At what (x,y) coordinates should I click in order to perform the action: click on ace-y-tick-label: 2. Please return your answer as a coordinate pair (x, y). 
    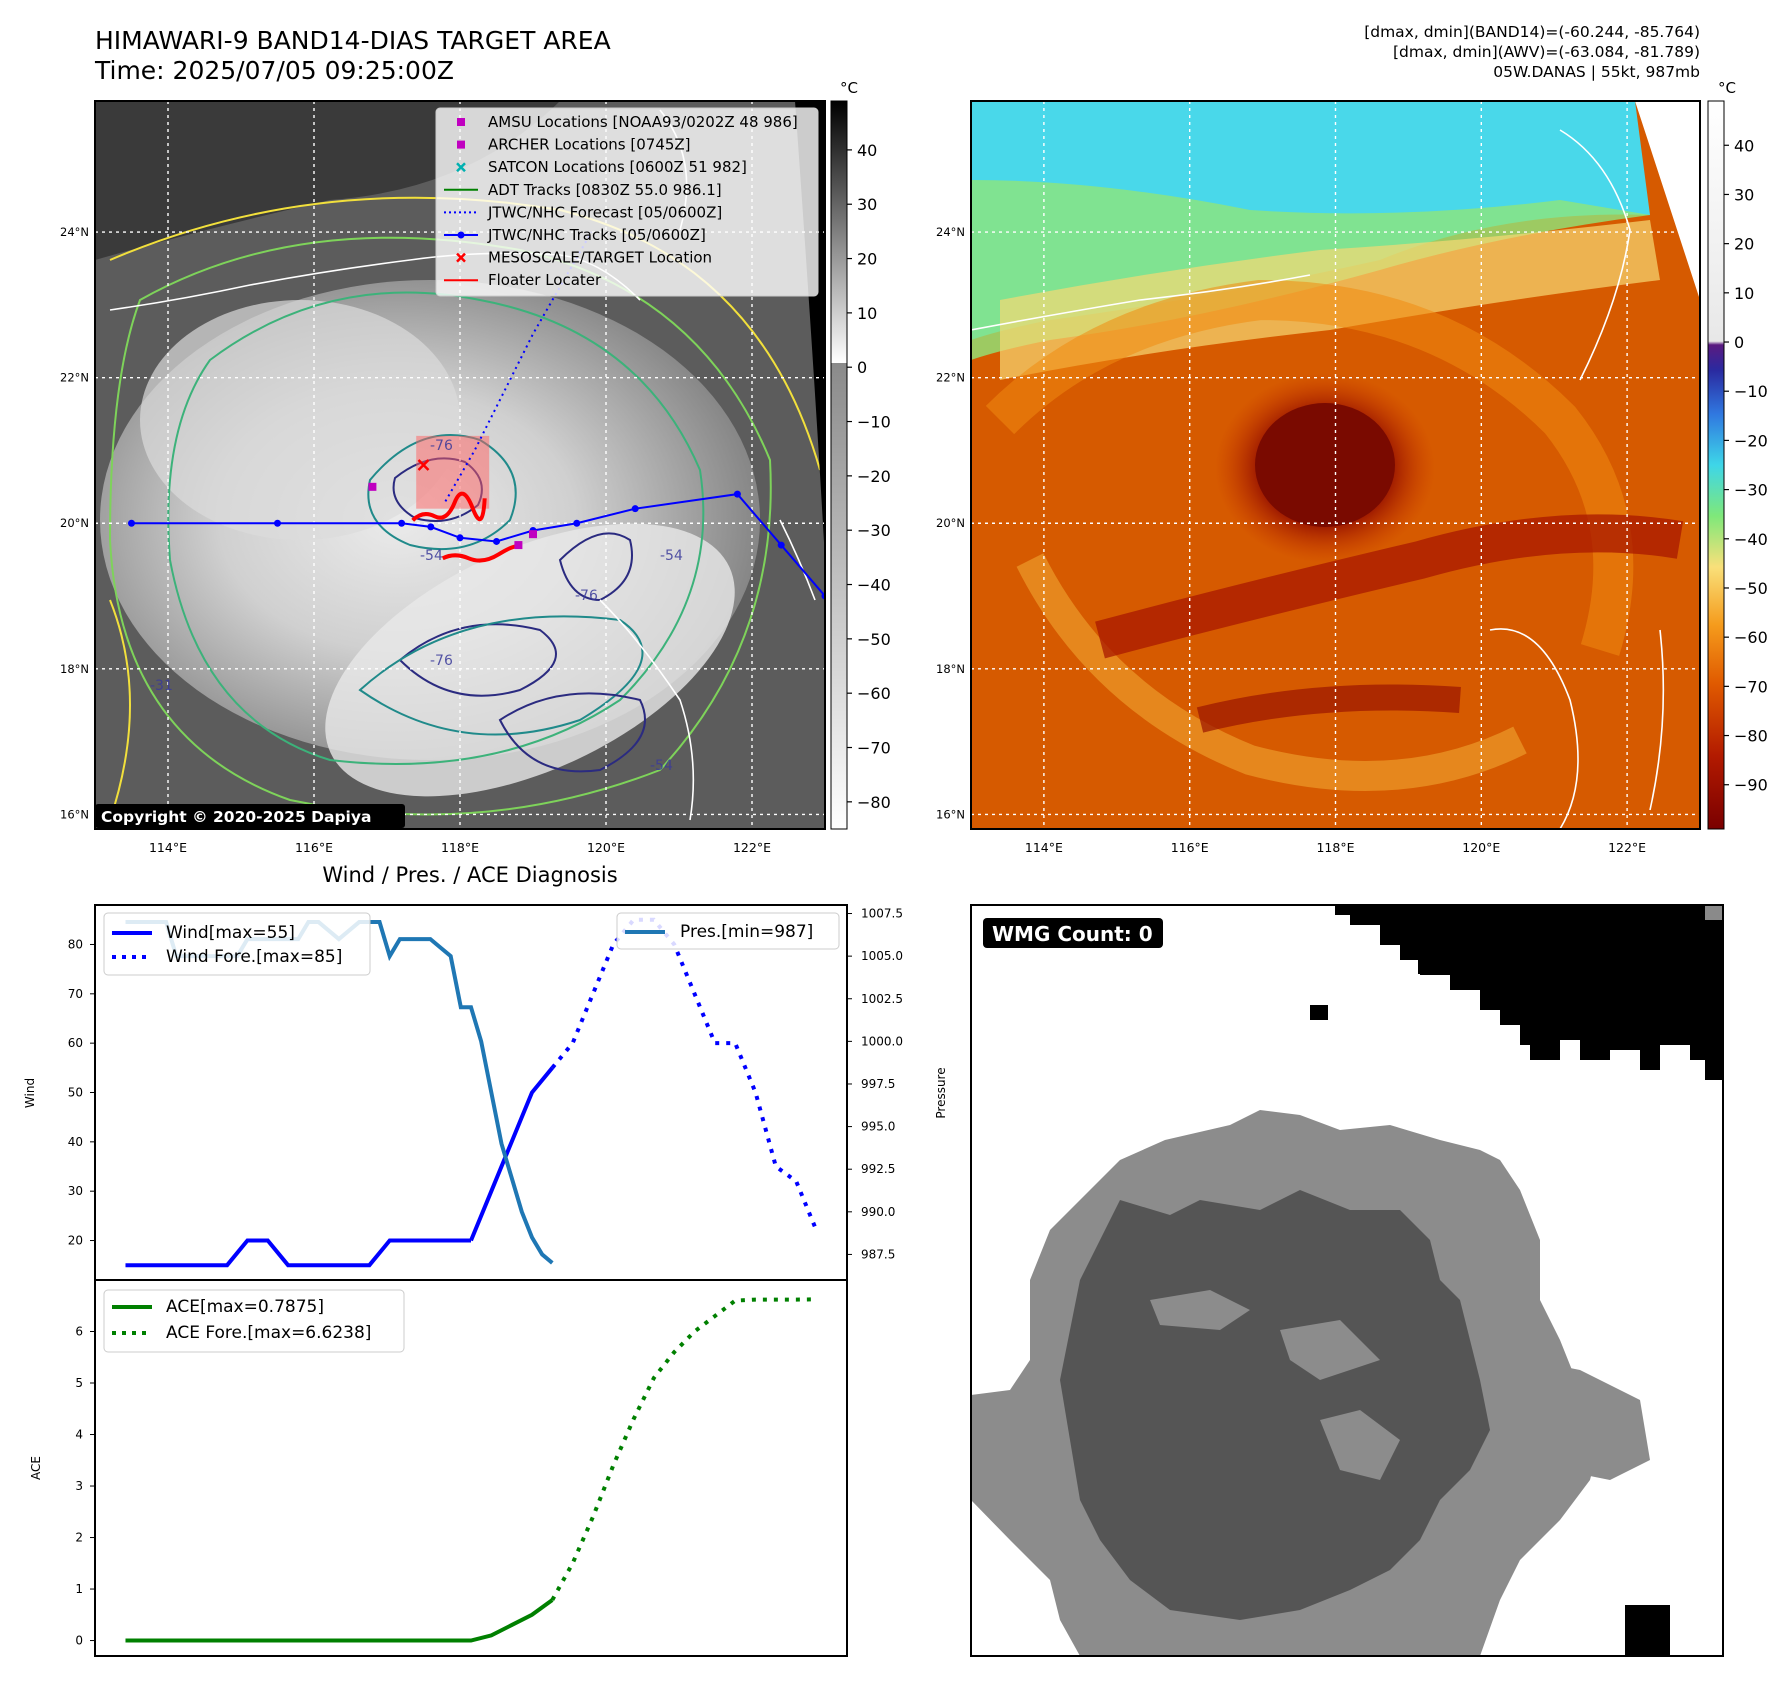
    Looking at the image, I should click on (79, 1538).